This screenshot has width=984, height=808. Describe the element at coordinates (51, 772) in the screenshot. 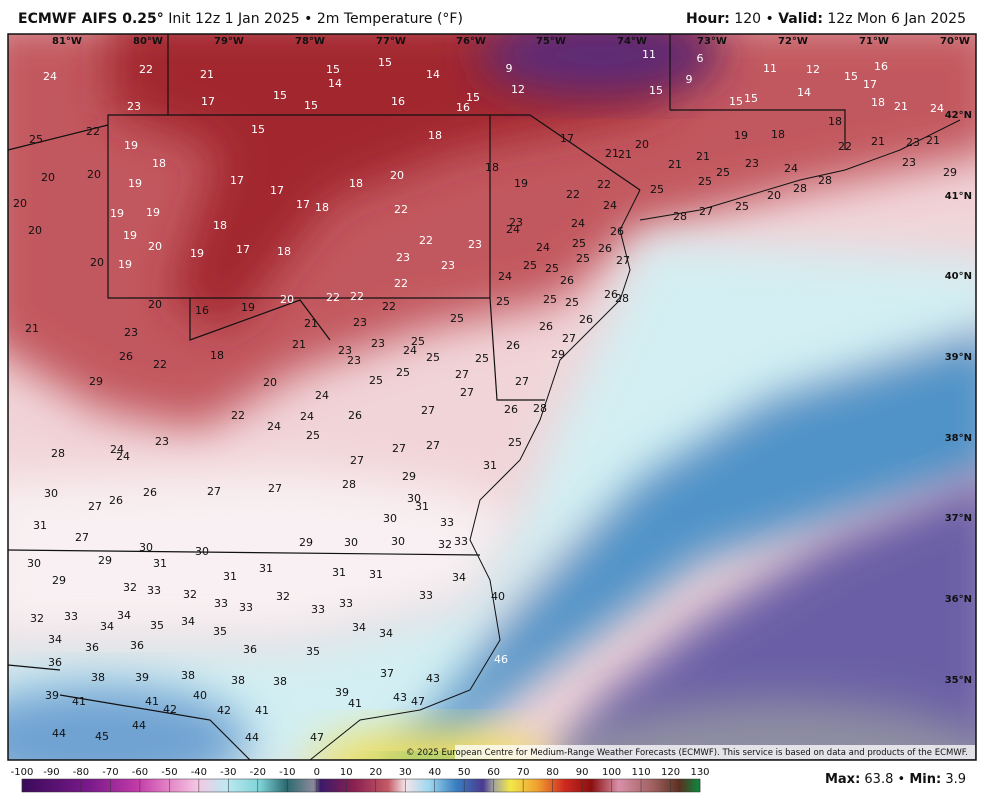

I see `colorbar-tick-label: -90` at that location.